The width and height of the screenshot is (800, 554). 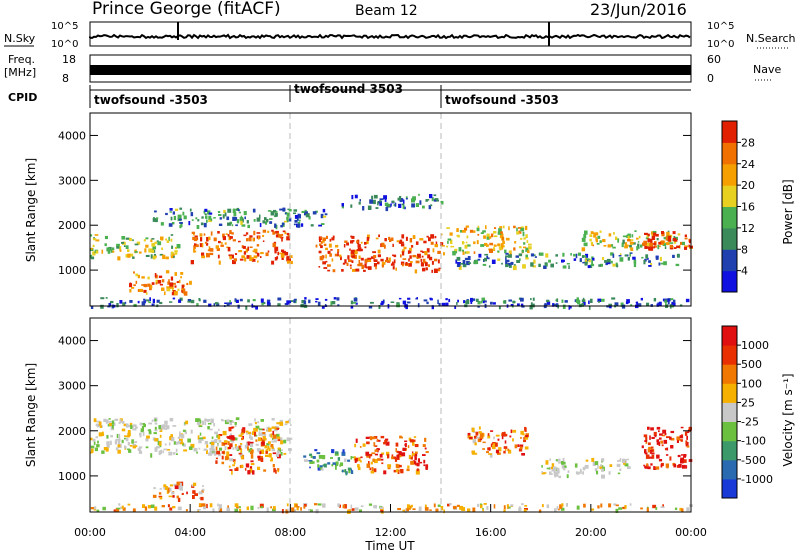 I want to click on colorbar-tick-label-2: 100, so click(x=751, y=383).